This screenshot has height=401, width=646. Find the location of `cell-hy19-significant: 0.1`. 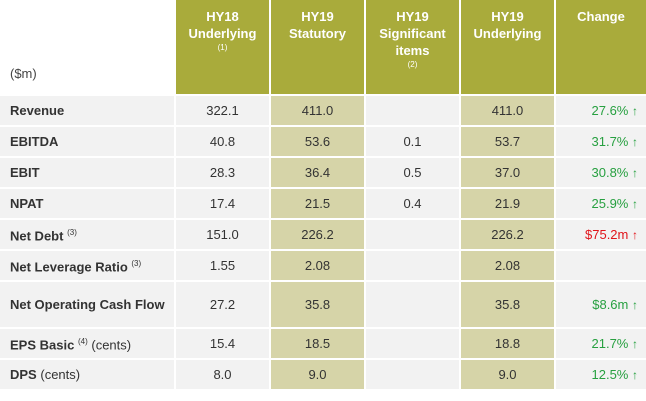

cell-hy19-significant: 0.1 is located at coordinates (411, 140).